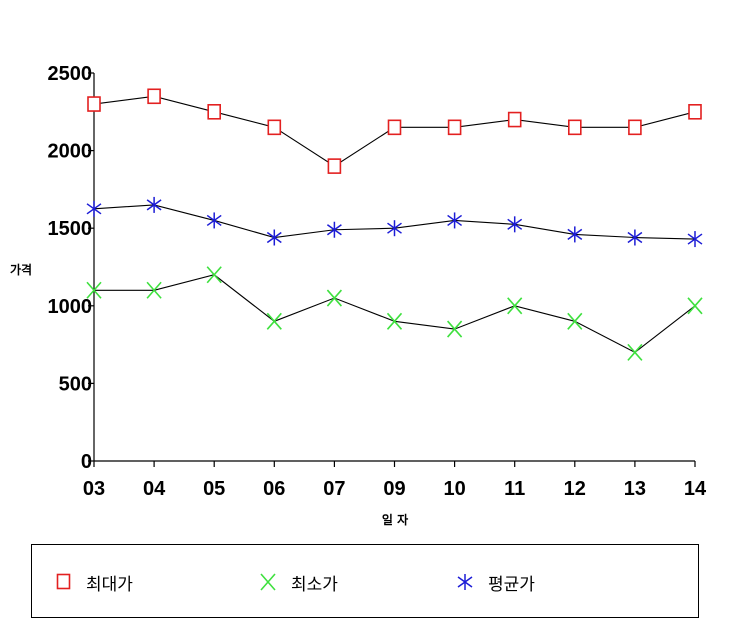  Describe the element at coordinates (365, 581) in the screenshot. I see `chart-legend: 최대가 최소가 평균가` at that location.